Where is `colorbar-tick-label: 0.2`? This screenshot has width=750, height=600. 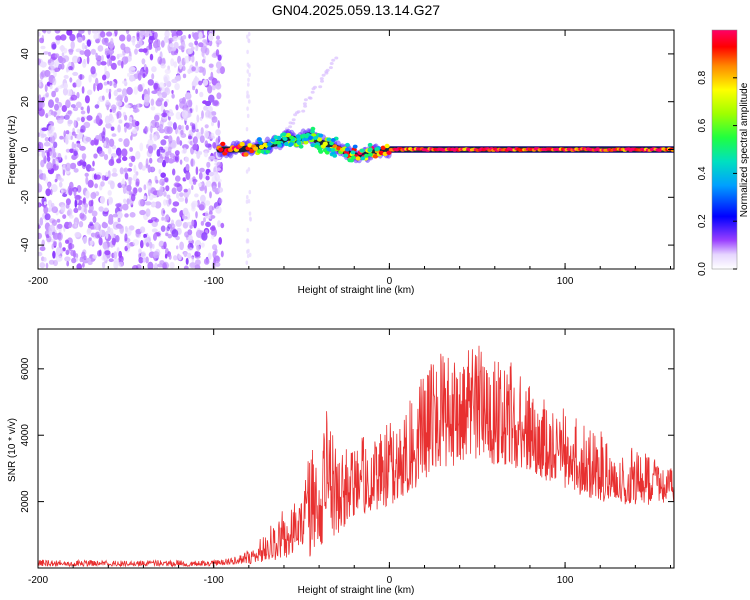
colorbar-tick-label: 0.2 is located at coordinates (702, 221).